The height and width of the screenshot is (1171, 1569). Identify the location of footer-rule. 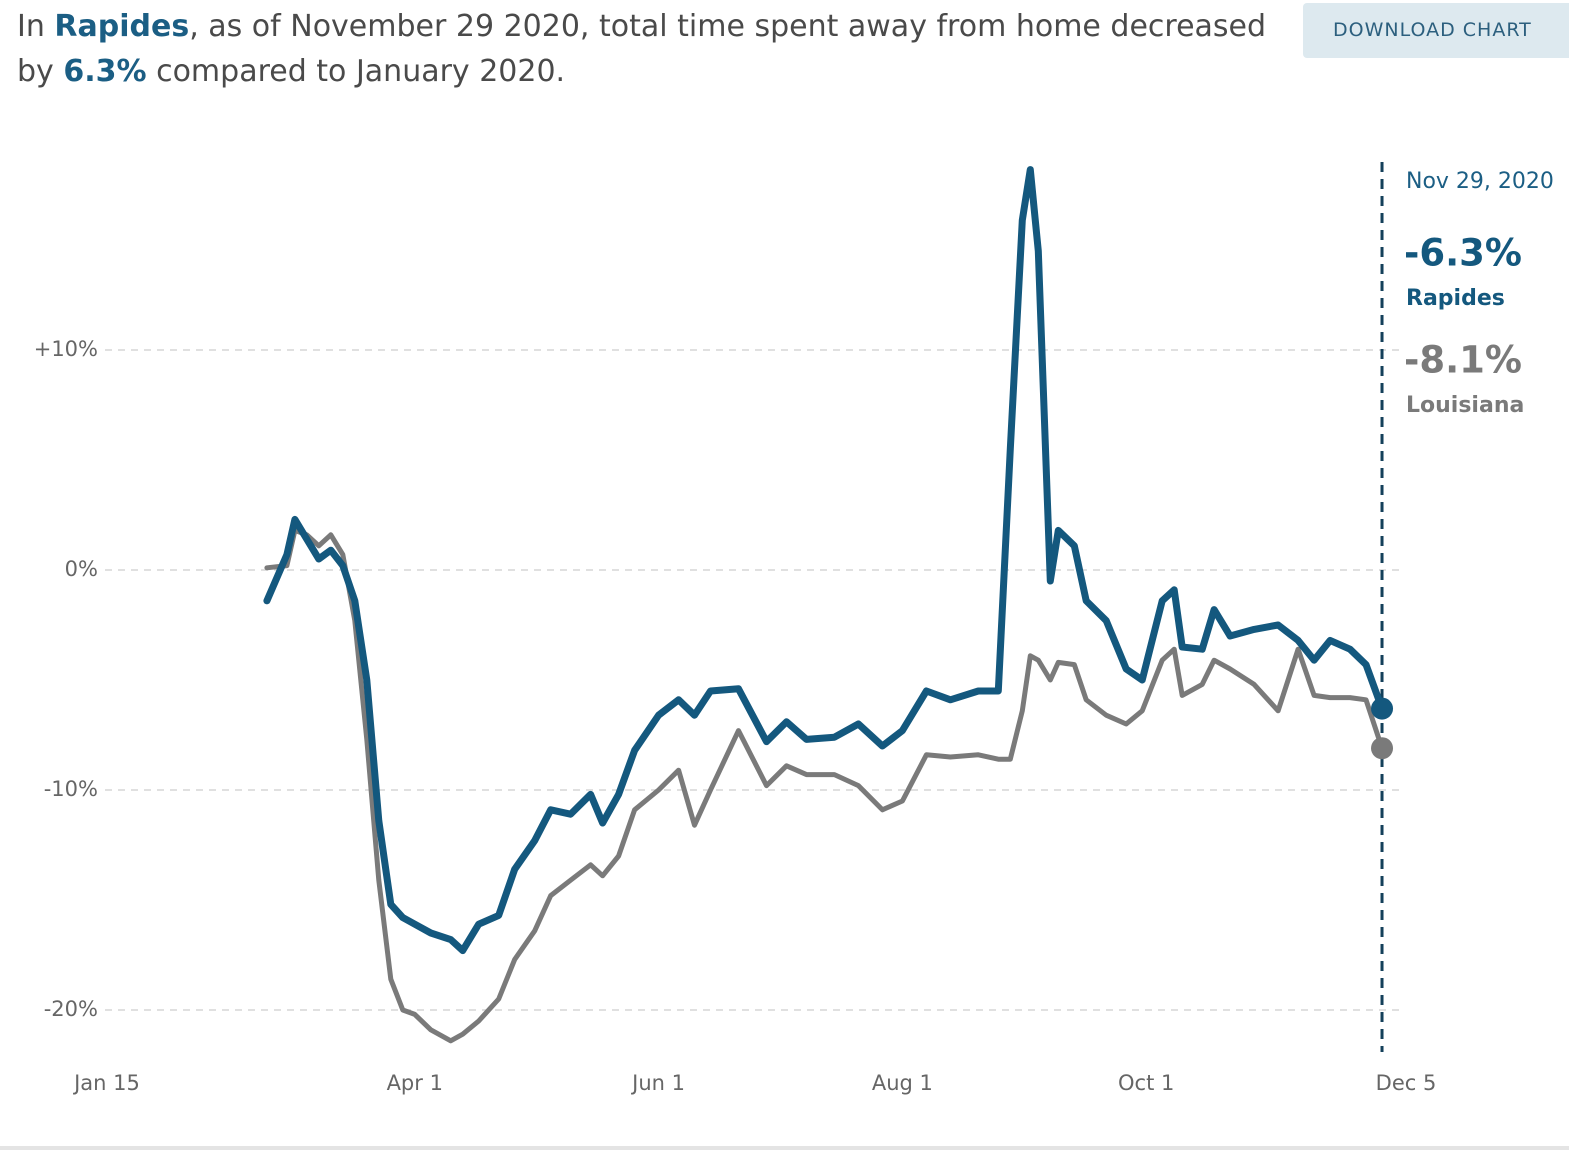
(784, 1148).